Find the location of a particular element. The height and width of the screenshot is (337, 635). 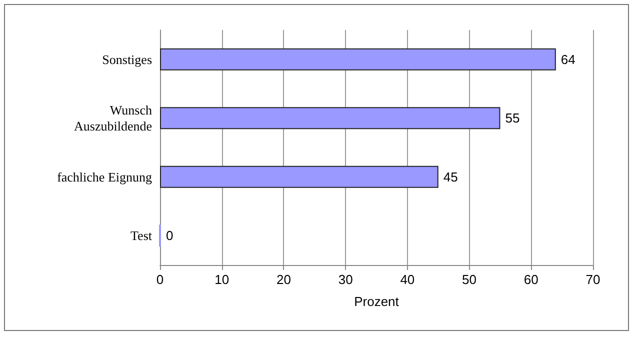

x-tick-label: 0 is located at coordinates (160, 279).